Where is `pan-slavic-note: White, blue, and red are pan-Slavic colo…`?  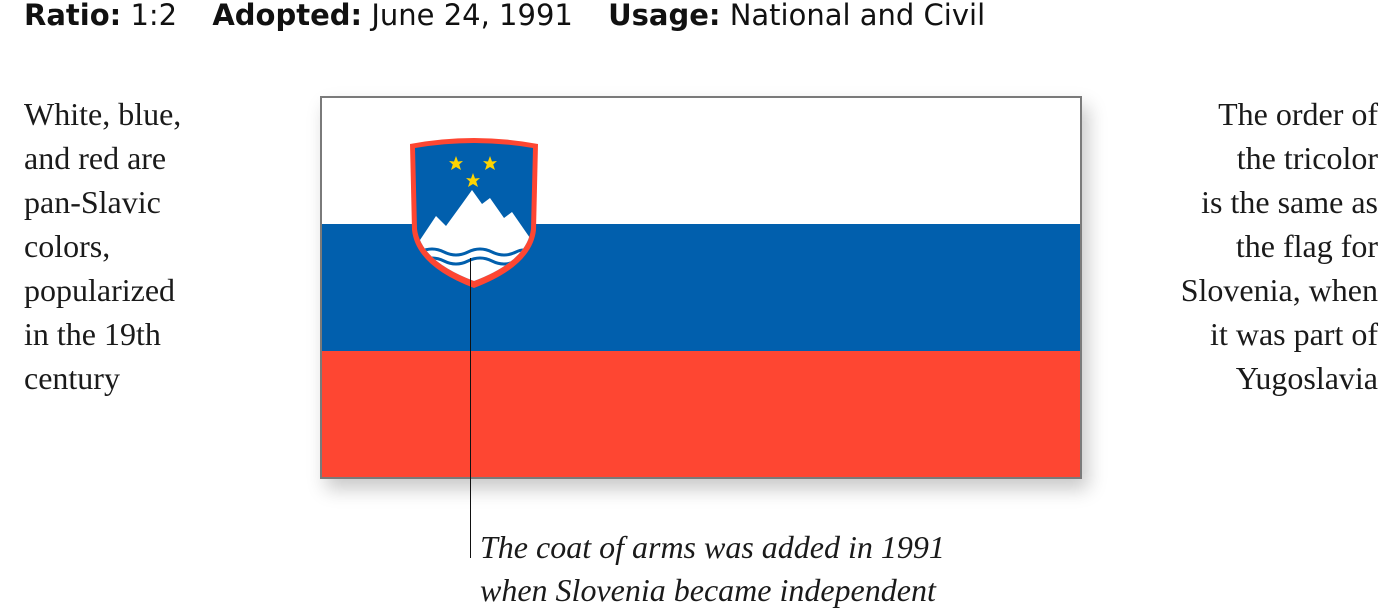
pan-slavic-note: White, blue, and red are pan-Slavic colo… is located at coordinates (154, 246).